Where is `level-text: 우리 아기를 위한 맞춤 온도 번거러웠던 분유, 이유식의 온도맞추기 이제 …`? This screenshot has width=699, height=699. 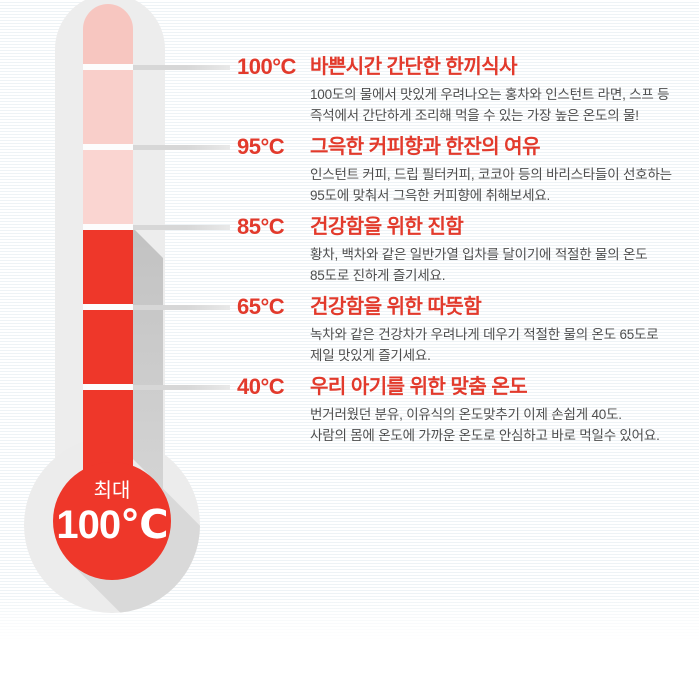 level-text: 우리 아기를 위한 맞춤 온도 번거러웠던 분유, 이유식의 온도맞추기 이제 … is located at coordinates (485, 410).